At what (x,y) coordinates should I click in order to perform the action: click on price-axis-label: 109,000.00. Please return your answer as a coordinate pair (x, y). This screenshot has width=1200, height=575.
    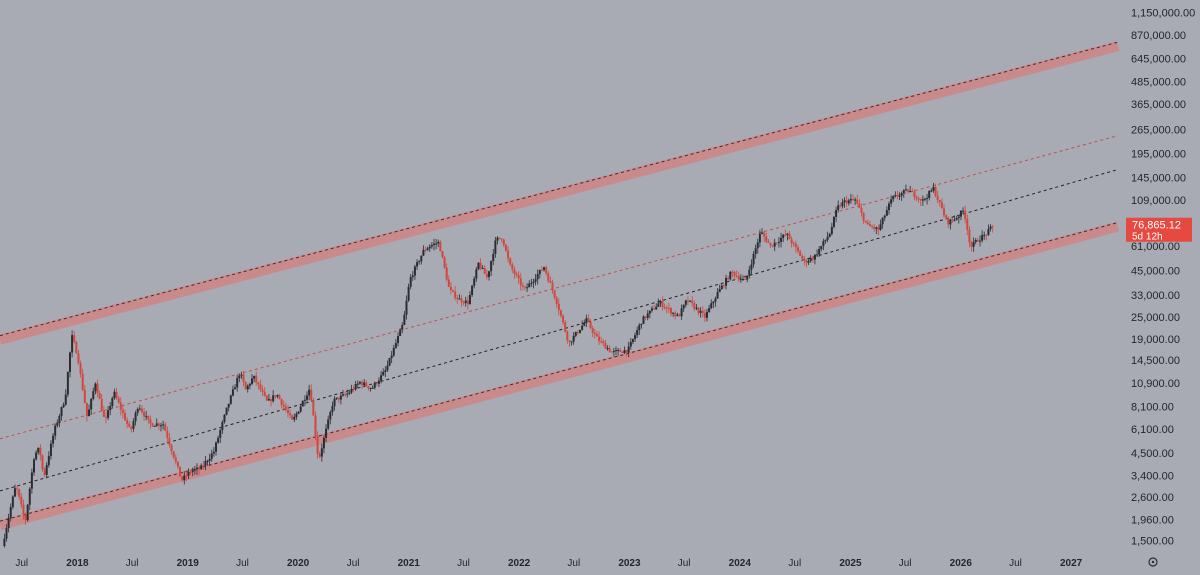
    Looking at the image, I should click on (1158, 201).